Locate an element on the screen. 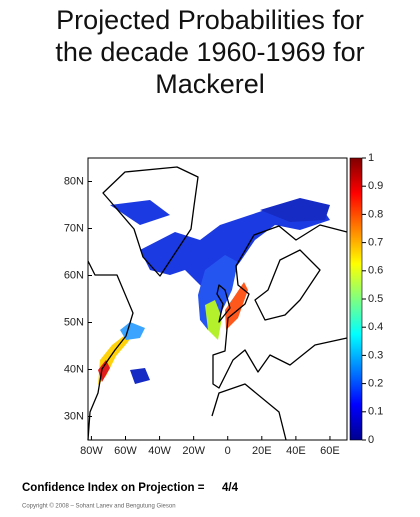 Image resolution: width=420 pixels, height=517 pixels. y-tick-label: 40N is located at coordinates (74, 369).